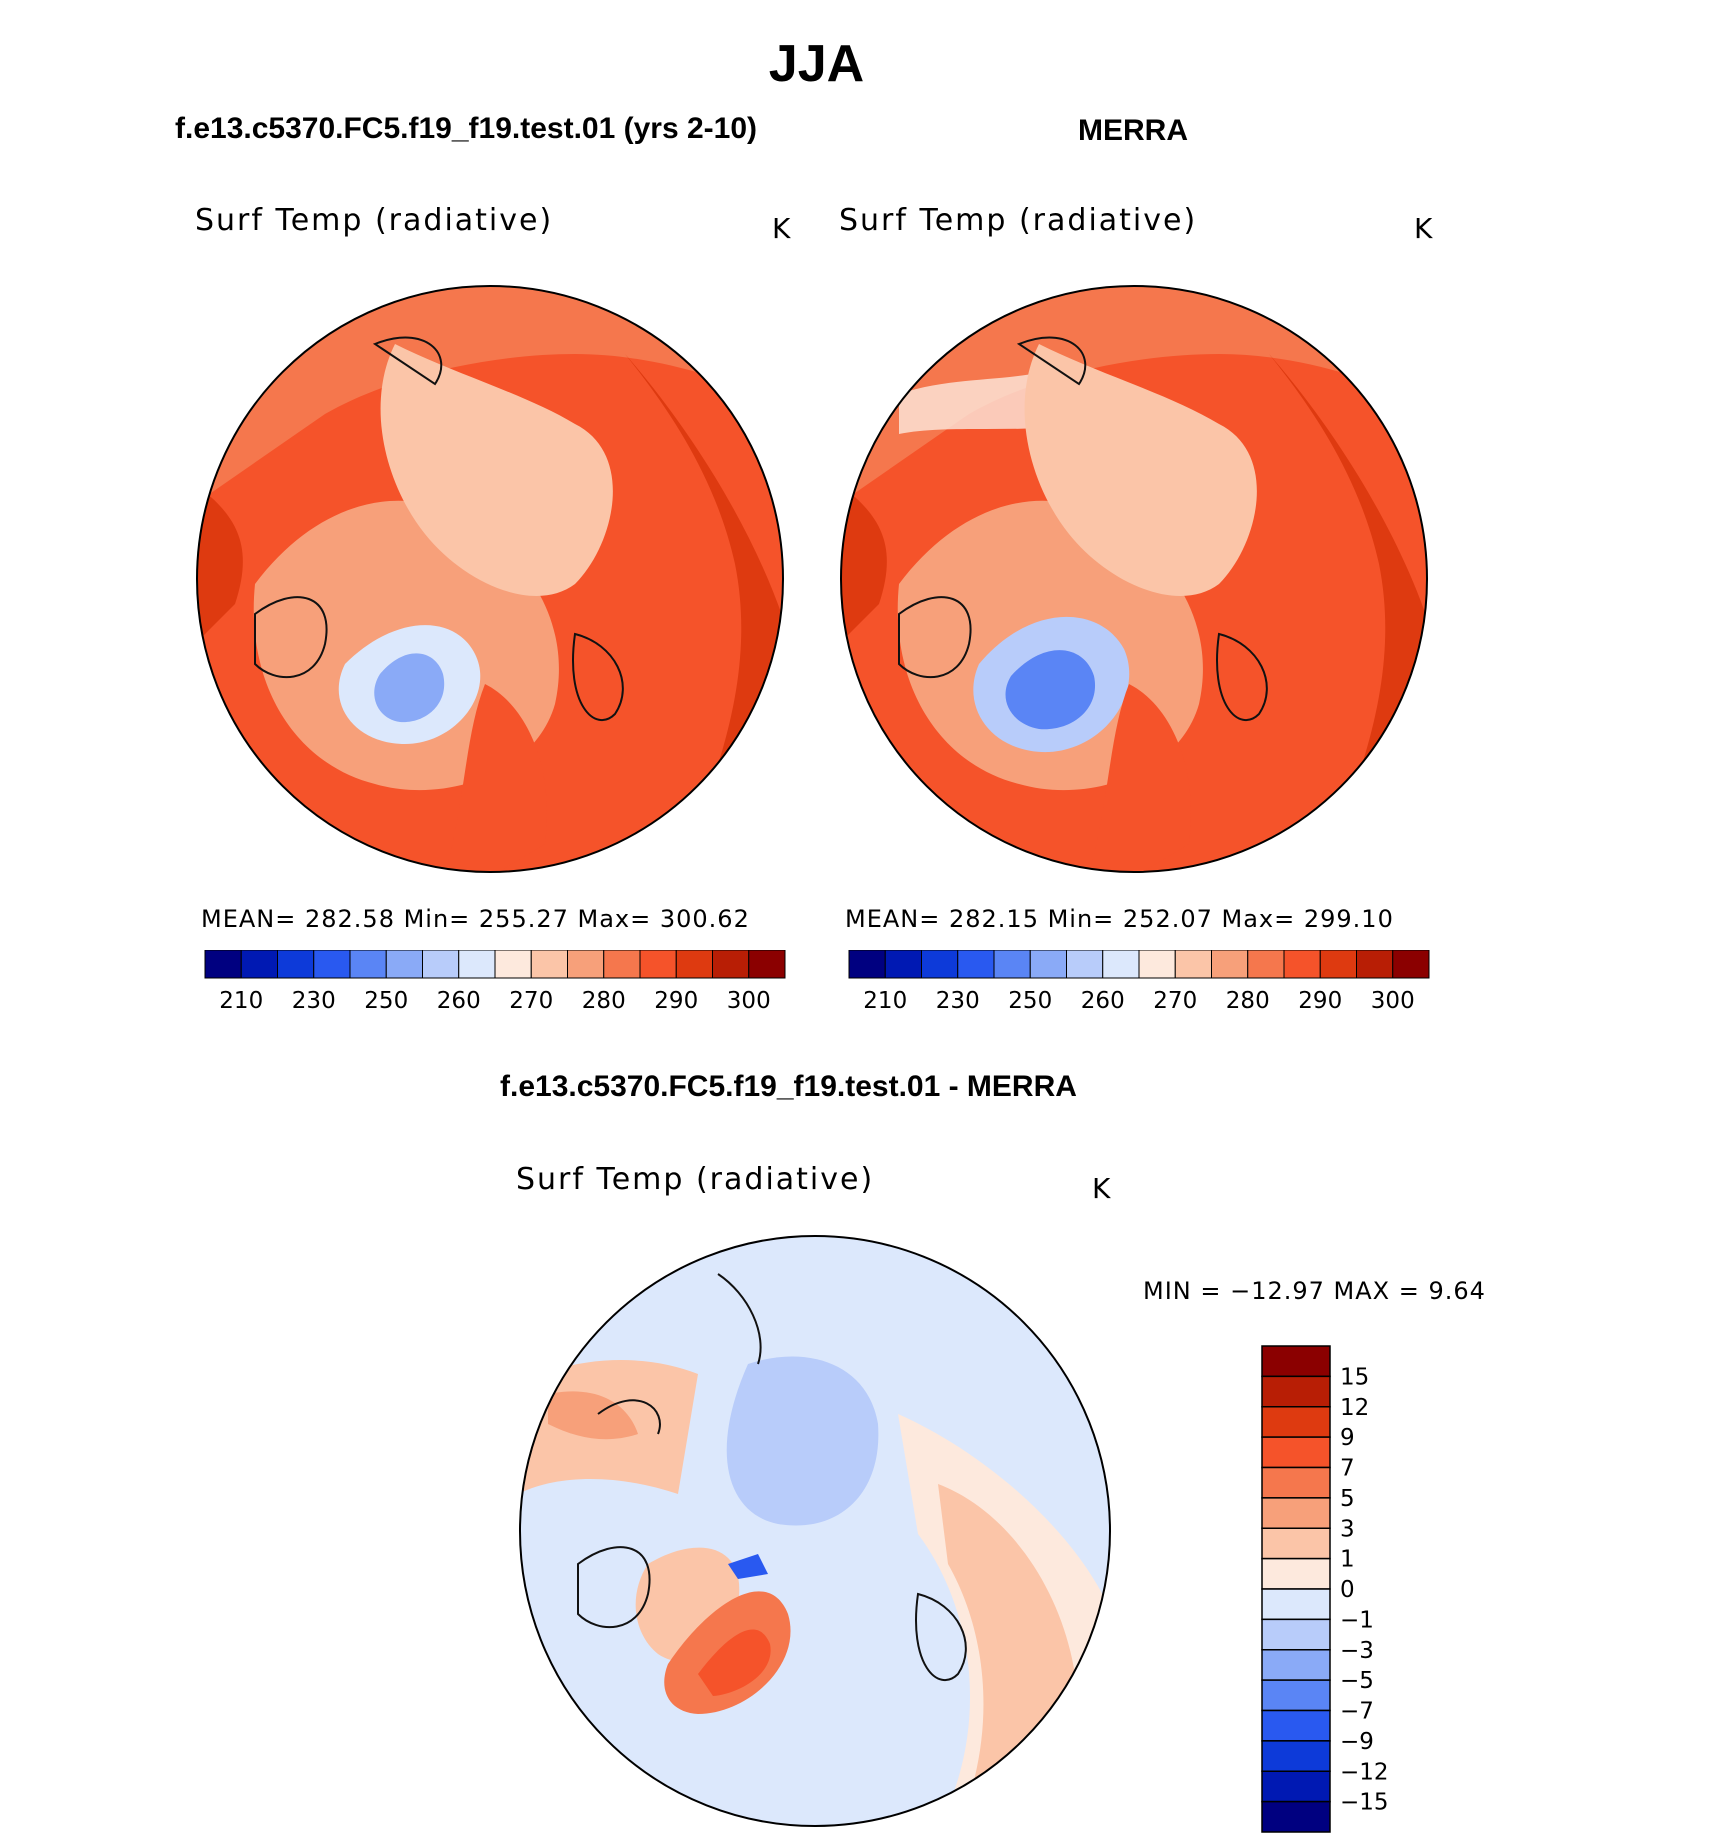  I want to click on panel-1-map, so click(490, 579).